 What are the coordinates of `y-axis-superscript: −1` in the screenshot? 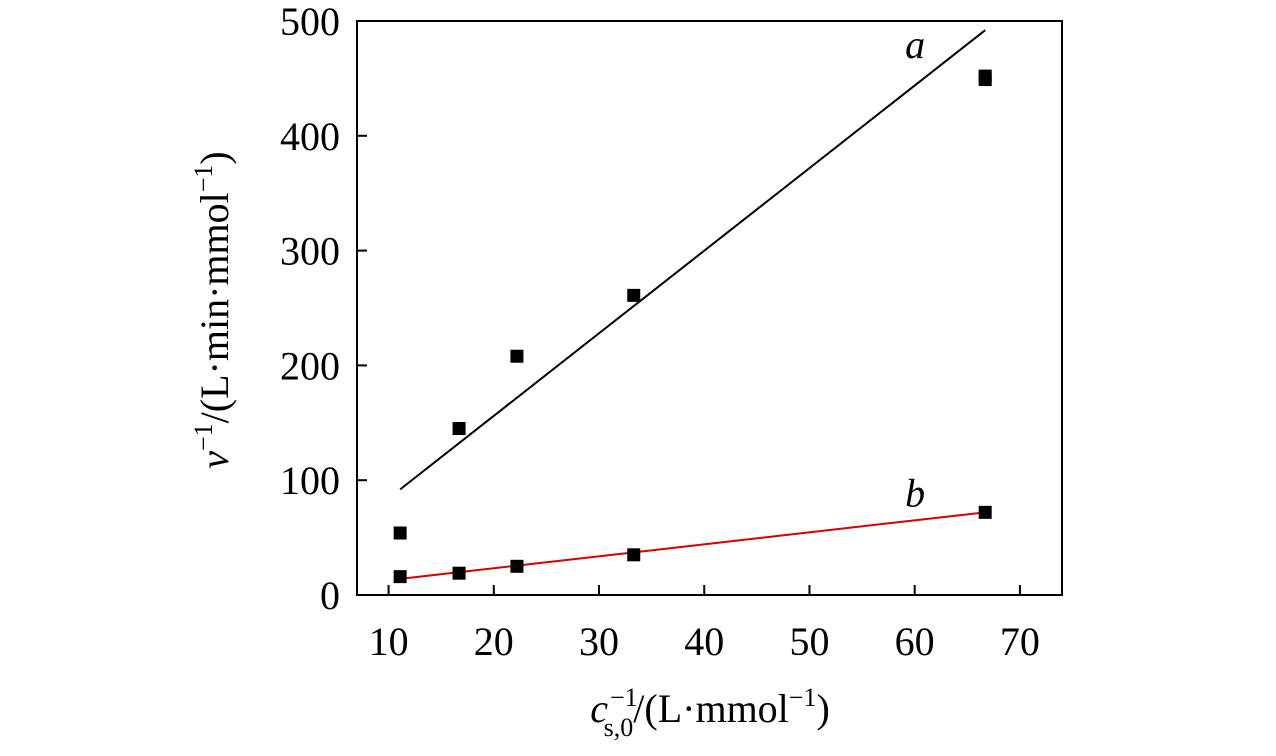 It's located at (203, 437).